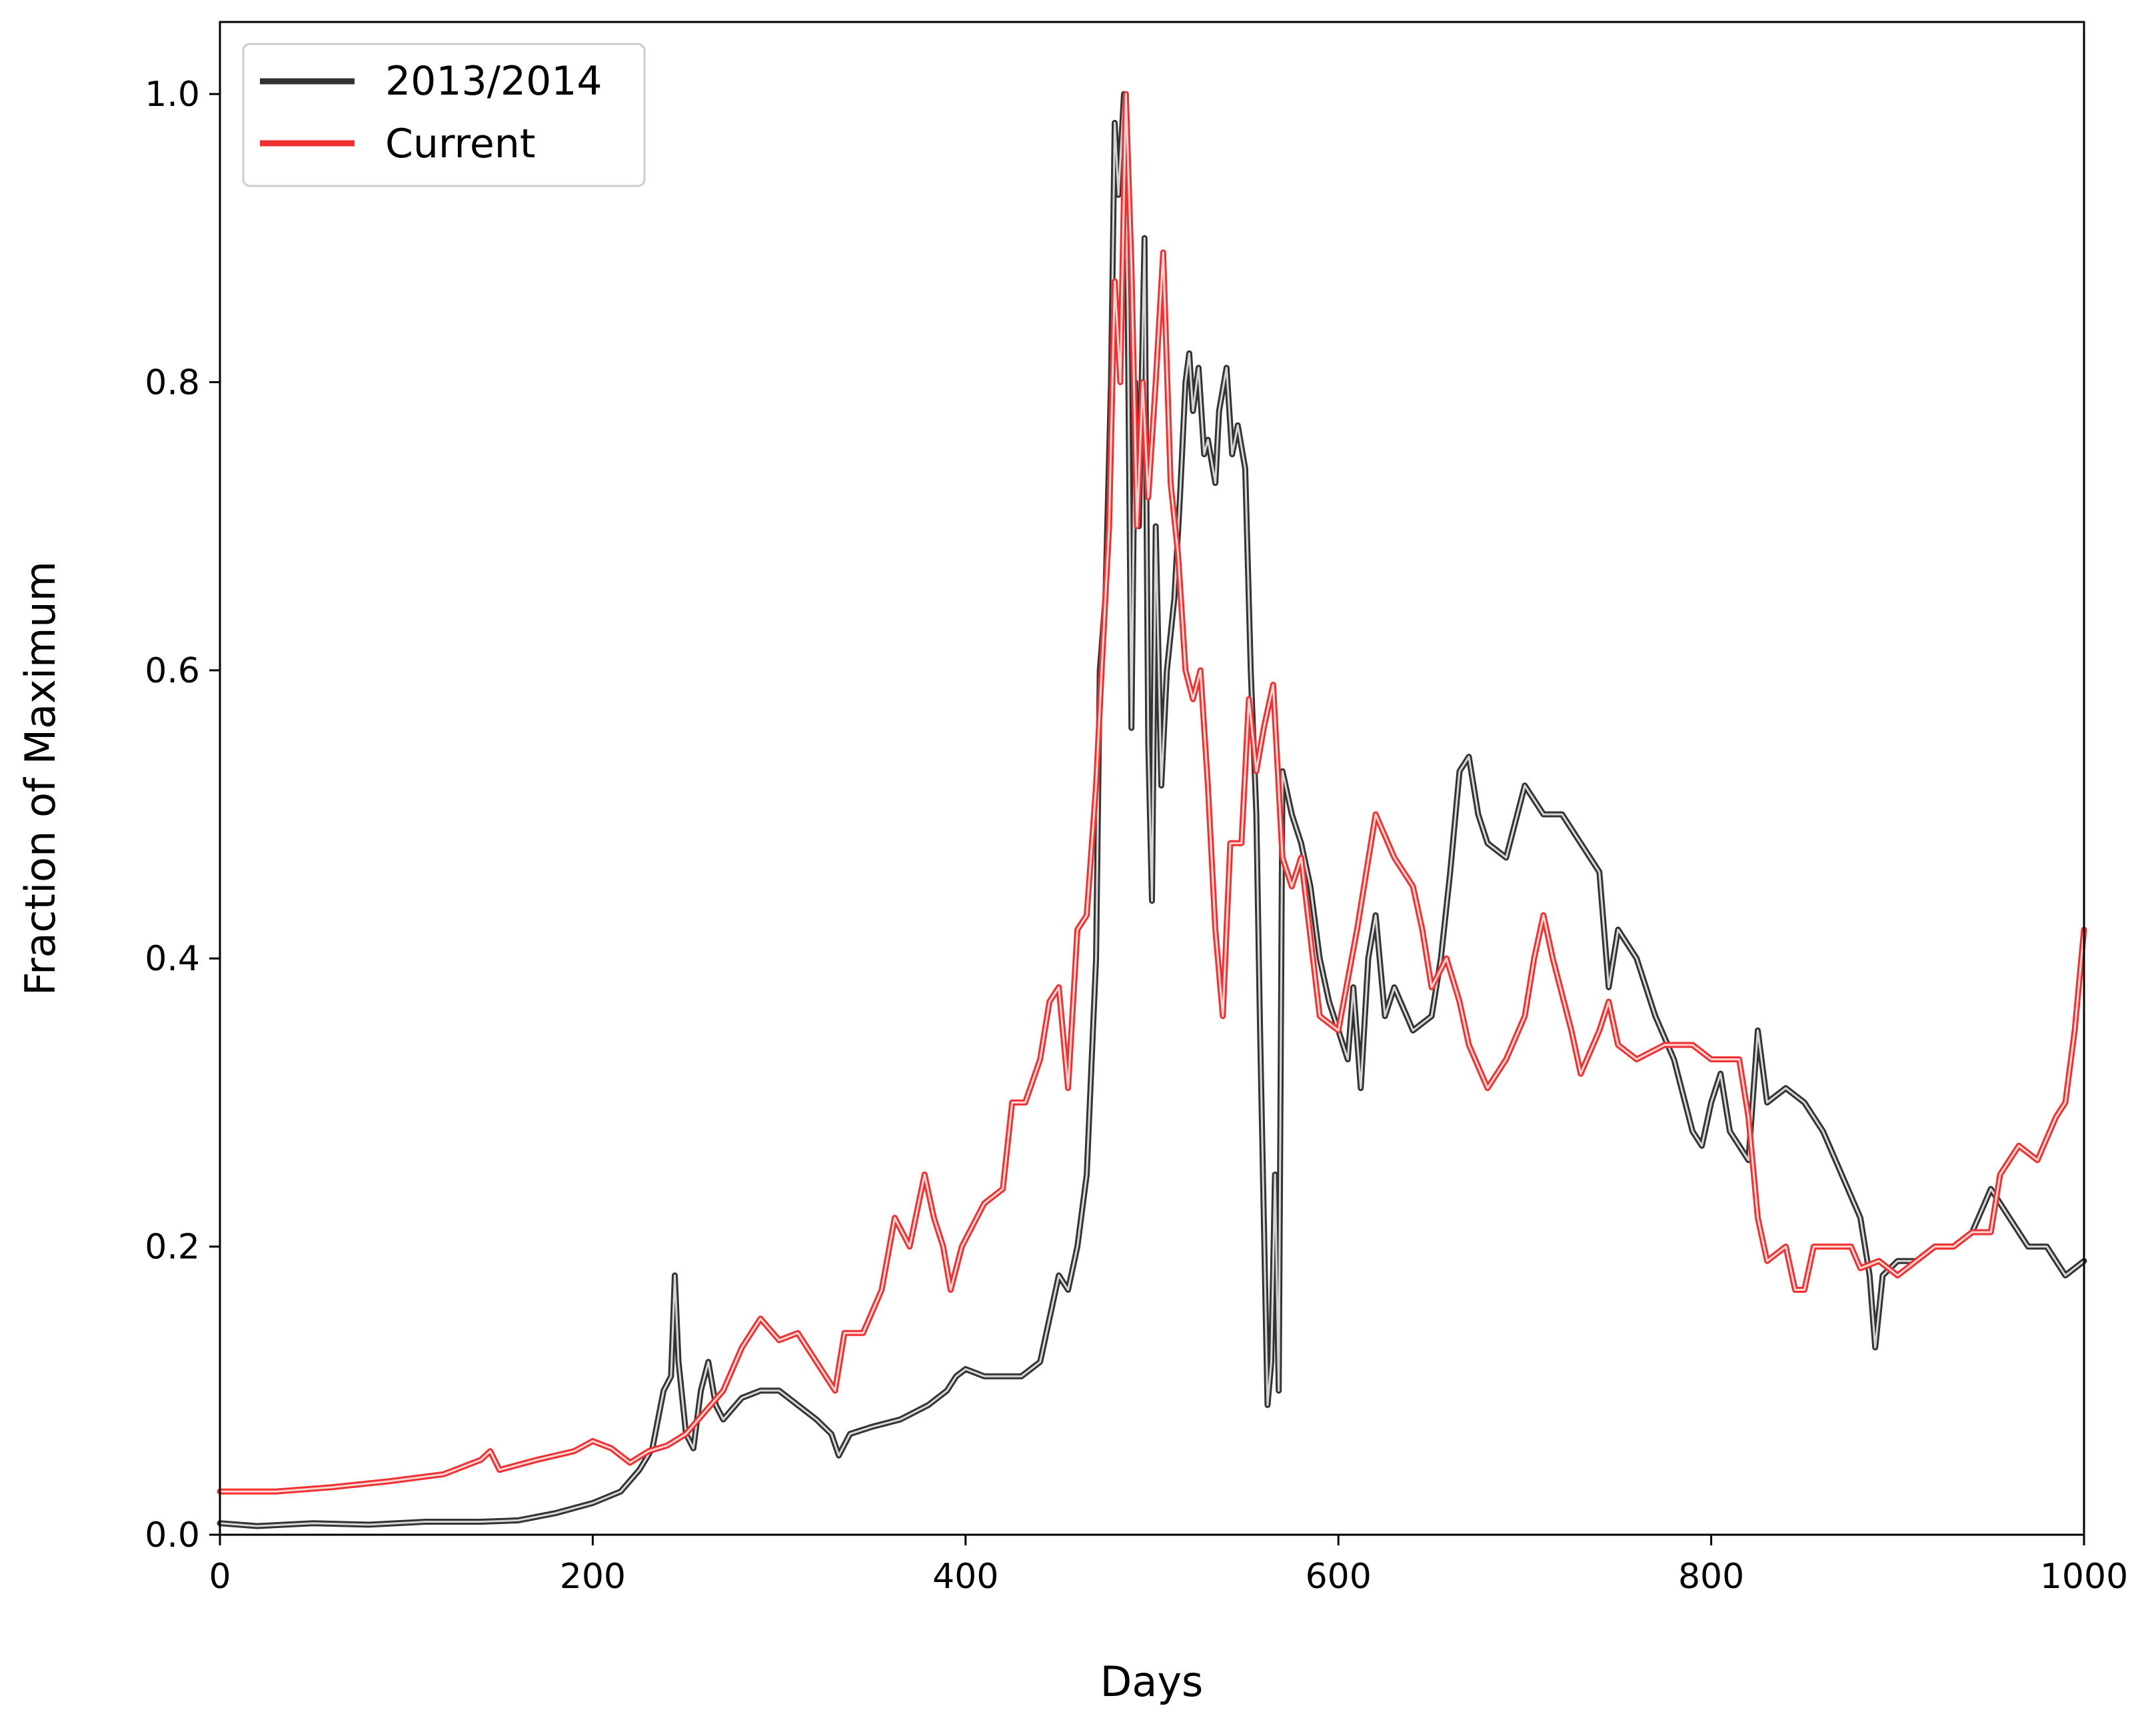 The image size is (2156, 1724). I want to click on y-axis-label: Fraction of Maximum, so click(40, 778).